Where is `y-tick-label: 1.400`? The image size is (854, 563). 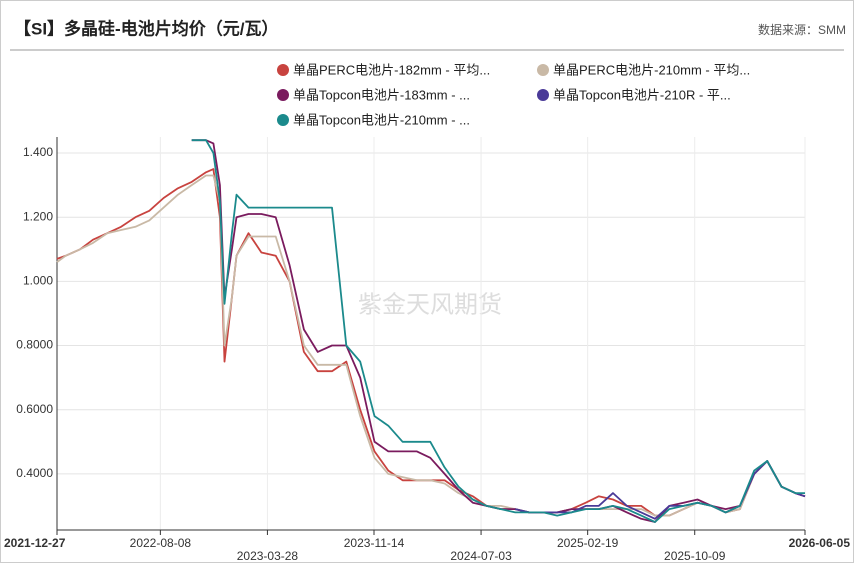 y-tick-label: 1.400 is located at coordinates (38, 152).